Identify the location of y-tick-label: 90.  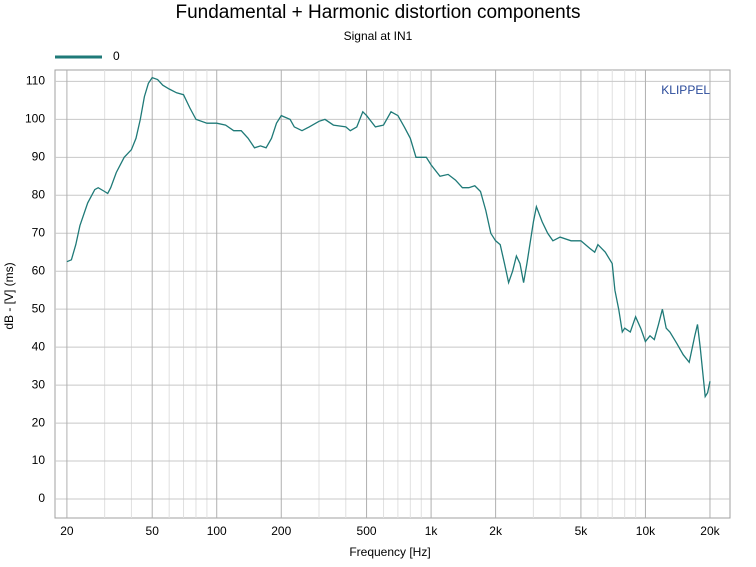
(39, 156).